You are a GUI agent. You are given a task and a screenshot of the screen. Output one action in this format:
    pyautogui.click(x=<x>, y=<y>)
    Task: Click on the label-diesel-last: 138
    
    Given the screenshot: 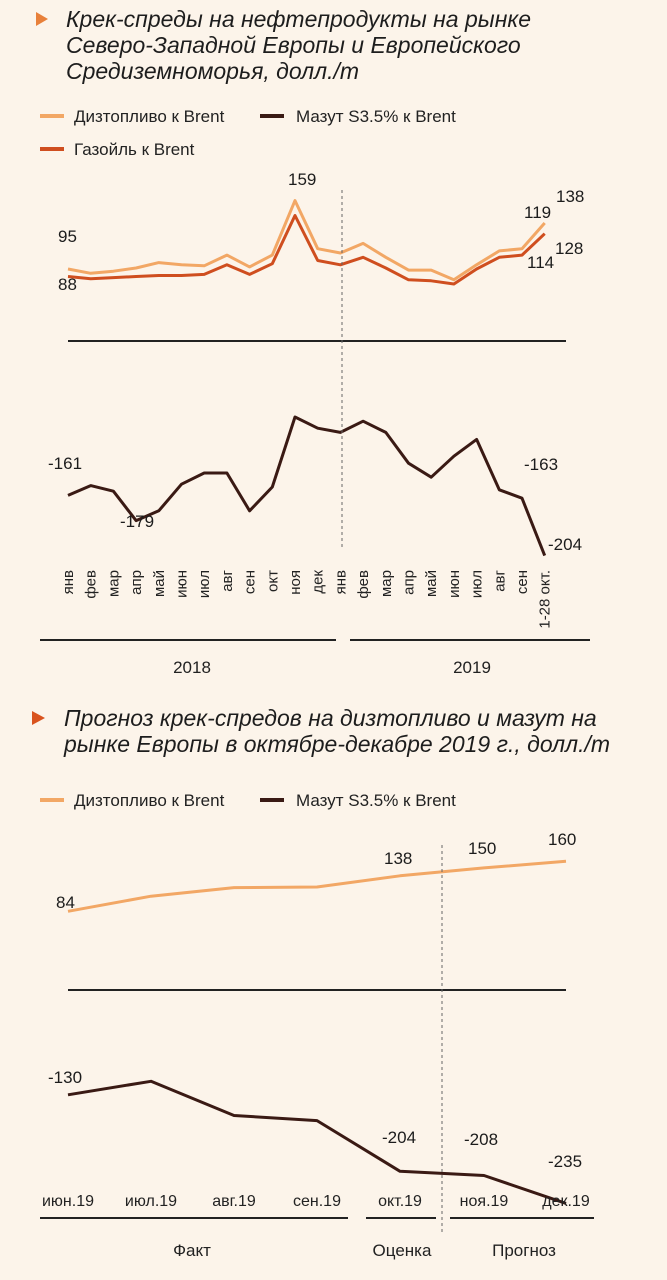 What is the action you would take?
    pyautogui.click(x=570, y=196)
    